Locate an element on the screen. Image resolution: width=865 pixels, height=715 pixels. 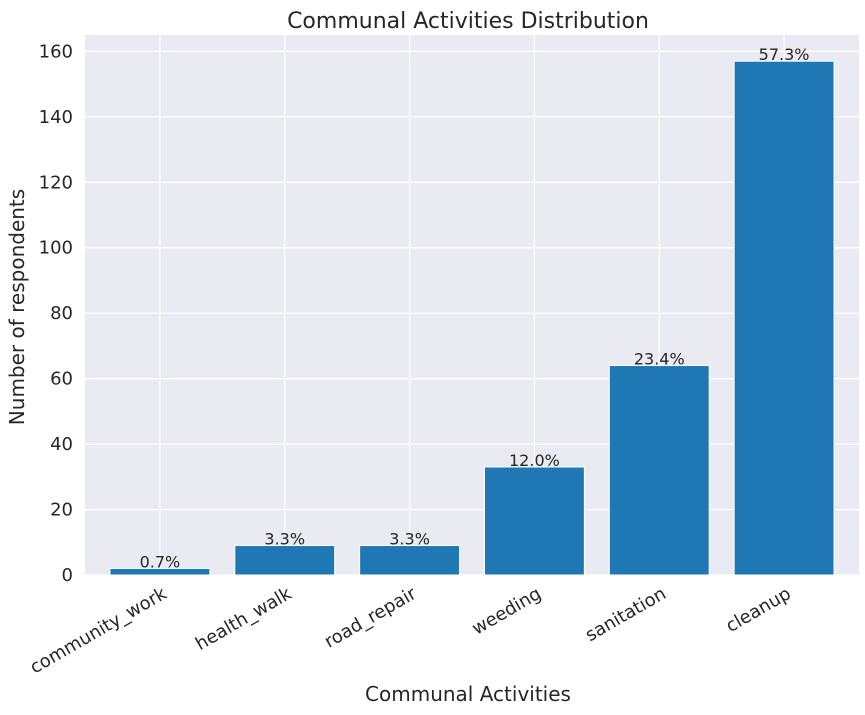
data-label-sanitation: 23.4% is located at coordinates (659, 359).